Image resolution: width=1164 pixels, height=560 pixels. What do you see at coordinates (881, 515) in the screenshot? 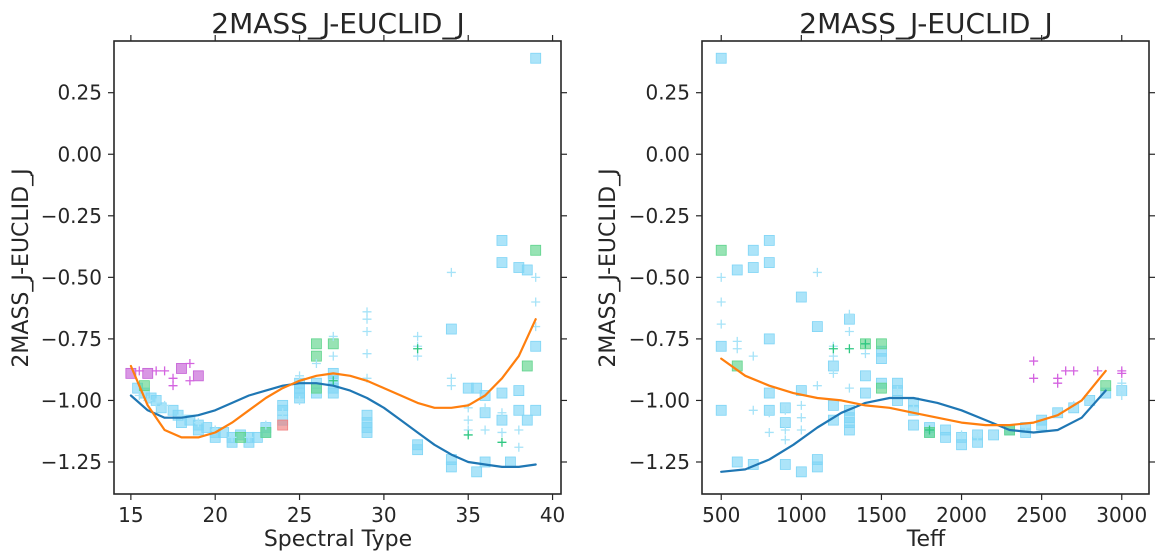
I see `x-tick-label: 1500` at bounding box center [881, 515].